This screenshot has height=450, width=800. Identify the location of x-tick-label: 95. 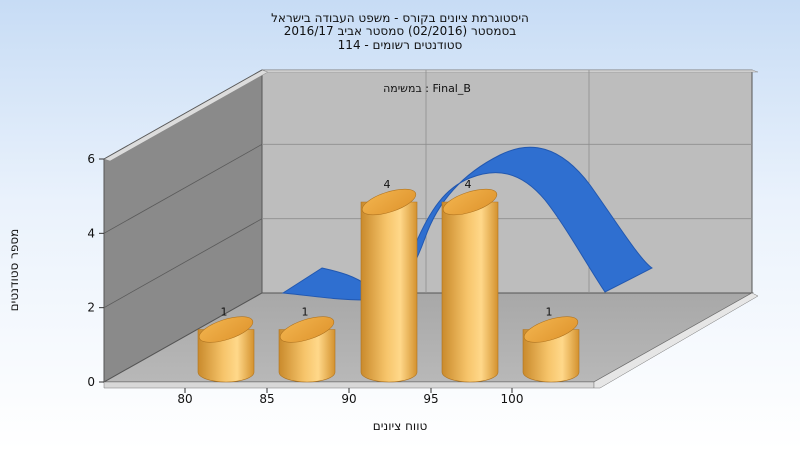
(430, 399).